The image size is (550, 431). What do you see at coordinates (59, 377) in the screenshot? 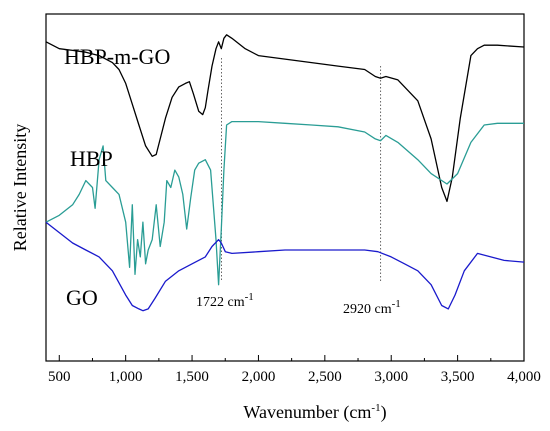
I see `x-tick-label-500: 500` at bounding box center [59, 377].